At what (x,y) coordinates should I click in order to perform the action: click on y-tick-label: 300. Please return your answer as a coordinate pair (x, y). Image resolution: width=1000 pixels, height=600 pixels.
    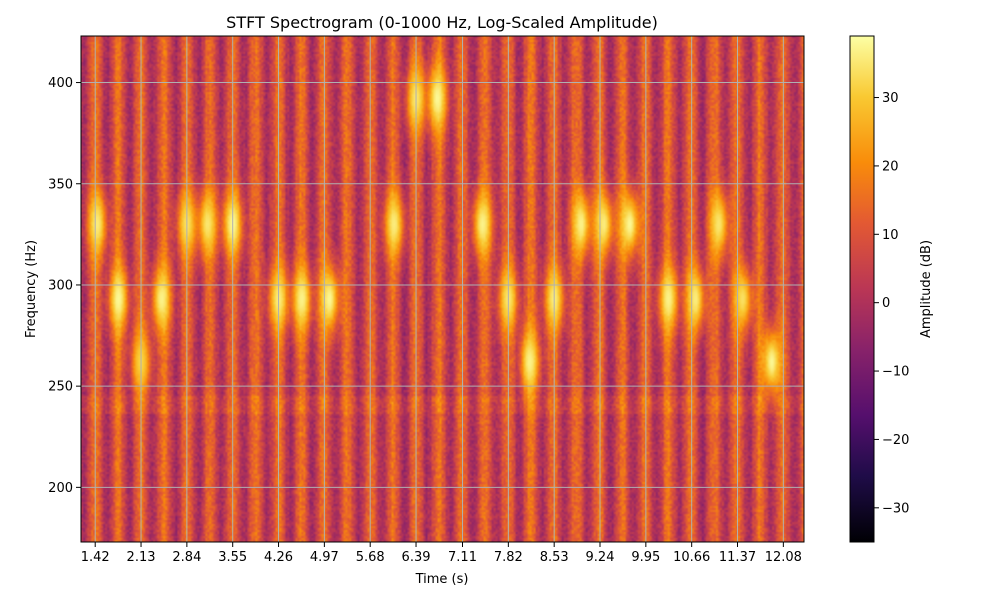
    Looking at the image, I should click on (60, 285).